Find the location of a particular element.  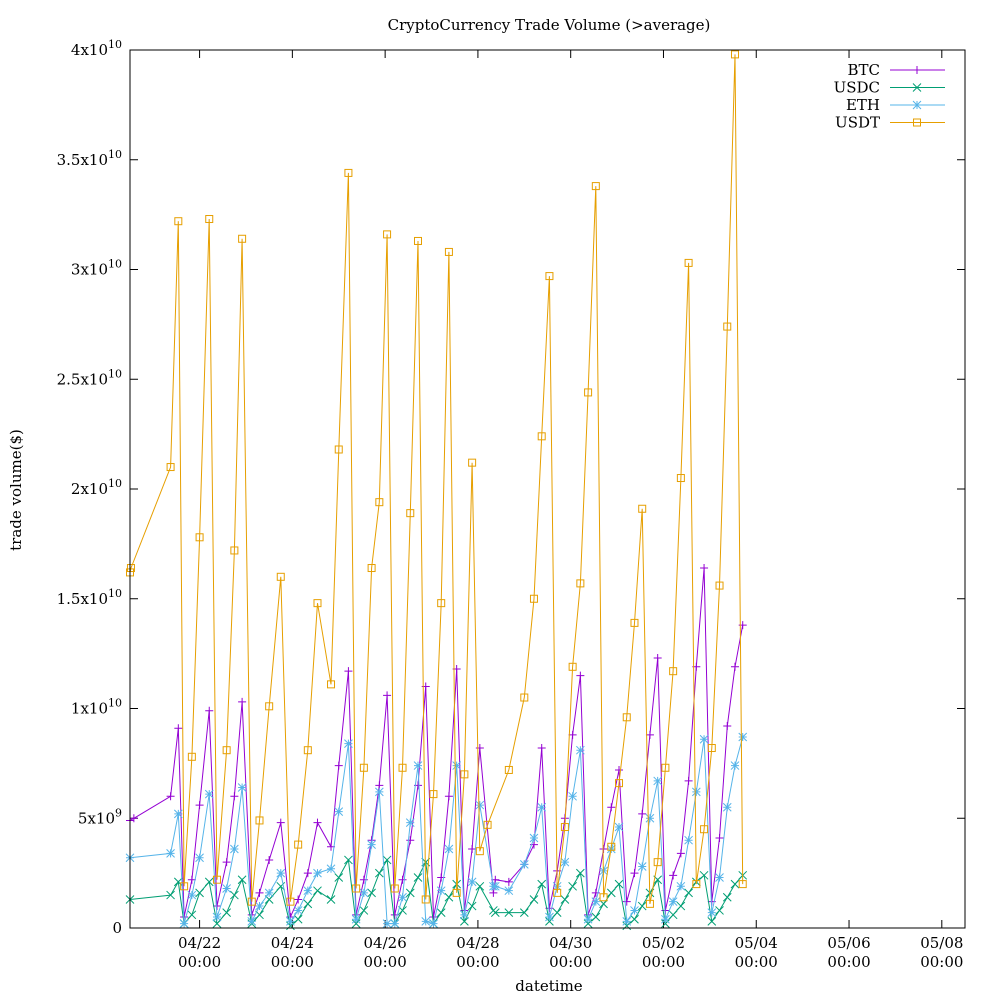

legend-label: USDC is located at coordinates (857, 88).